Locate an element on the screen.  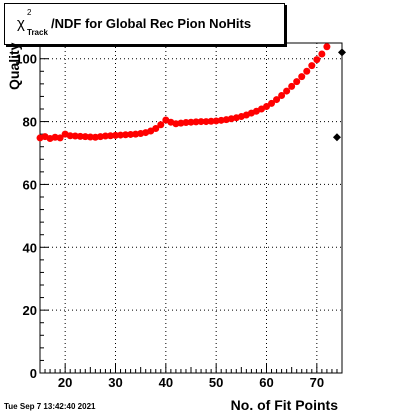
x-tick-label: 30 is located at coordinates (115, 382).